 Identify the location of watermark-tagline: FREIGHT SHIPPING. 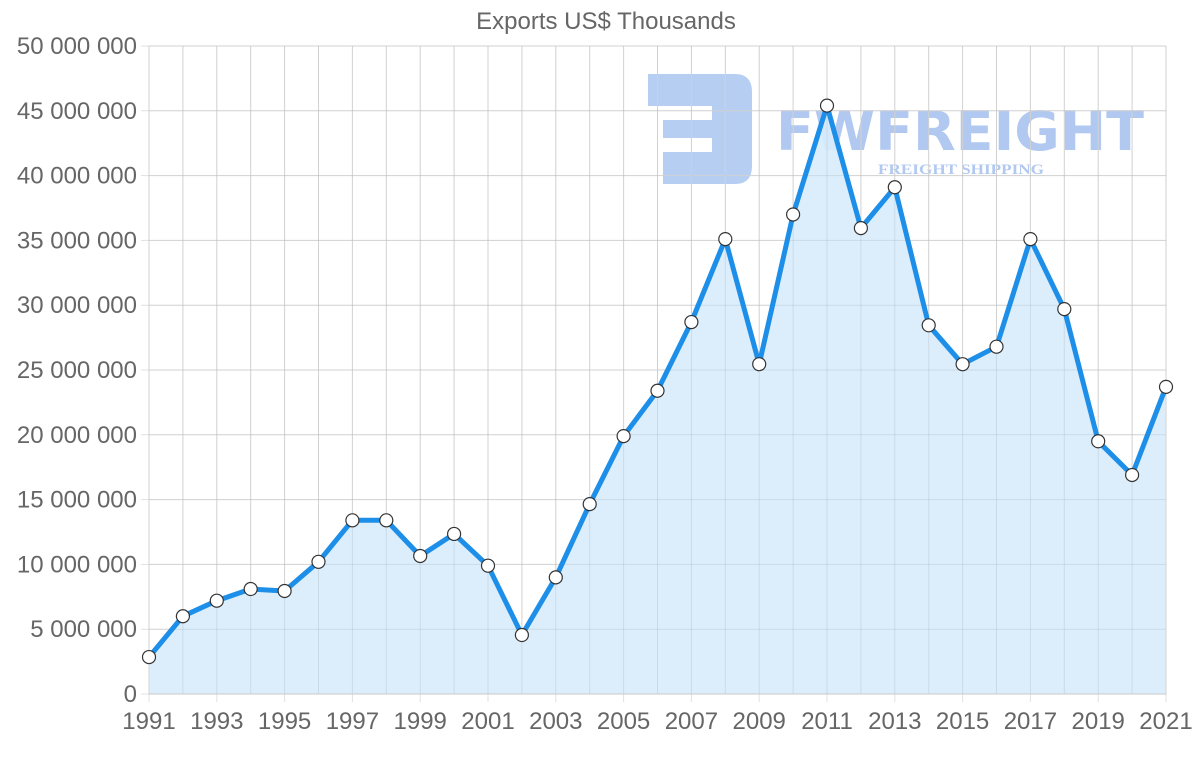
(961, 170).